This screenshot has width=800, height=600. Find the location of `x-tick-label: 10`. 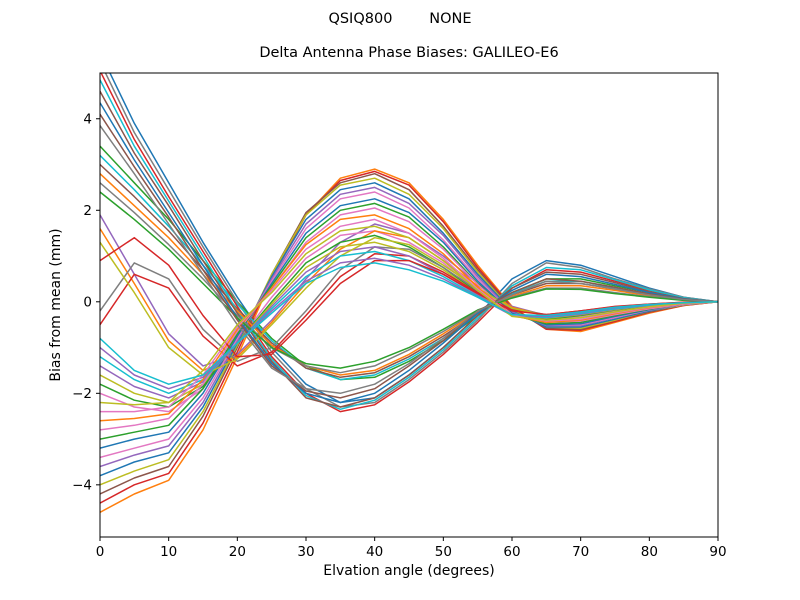

x-tick-label: 10 is located at coordinates (168, 552).